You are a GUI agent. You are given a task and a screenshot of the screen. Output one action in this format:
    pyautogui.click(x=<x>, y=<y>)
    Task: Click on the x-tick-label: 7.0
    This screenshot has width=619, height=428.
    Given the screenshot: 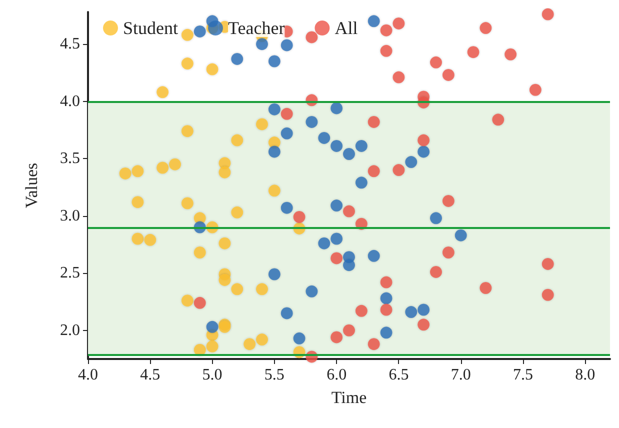 What is the action you would take?
    pyautogui.click(x=460, y=375)
    